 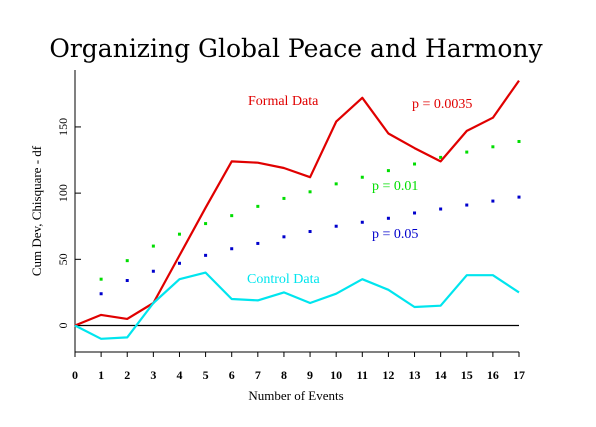 What do you see at coordinates (388, 375) in the screenshot?
I see `x-tick-label: 12` at bounding box center [388, 375].